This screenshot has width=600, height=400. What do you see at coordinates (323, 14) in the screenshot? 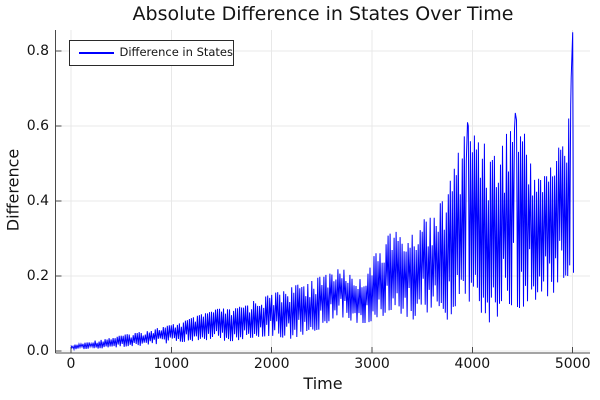
I see `chart-title: Absolute Difference in States Over Time` at bounding box center [323, 14].